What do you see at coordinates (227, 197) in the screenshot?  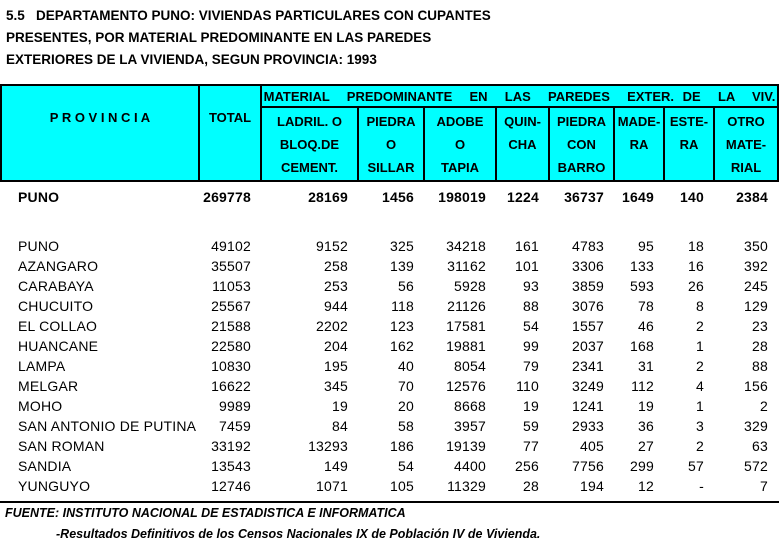 I see `value-cell: 269778` at bounding box center [227, 197].